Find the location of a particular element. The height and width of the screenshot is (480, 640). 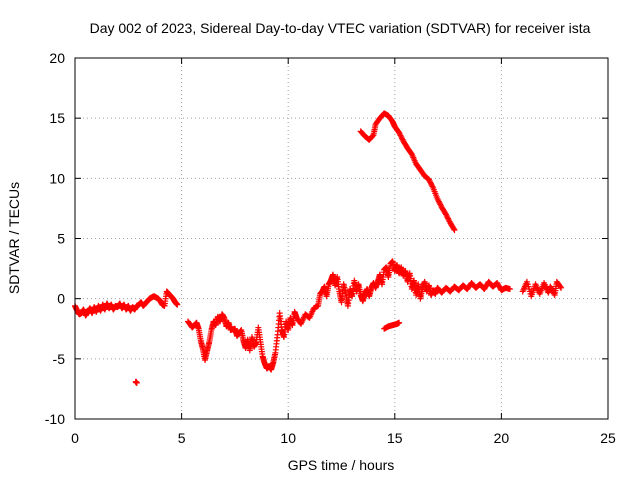

x-tick-label: 0 is located at coordinates (75, 438).